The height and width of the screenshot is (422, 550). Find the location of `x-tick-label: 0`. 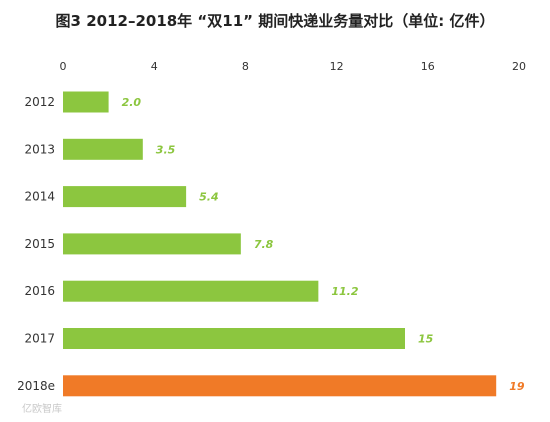

x-tick-label: 0 is located at coordinates (63, 66).